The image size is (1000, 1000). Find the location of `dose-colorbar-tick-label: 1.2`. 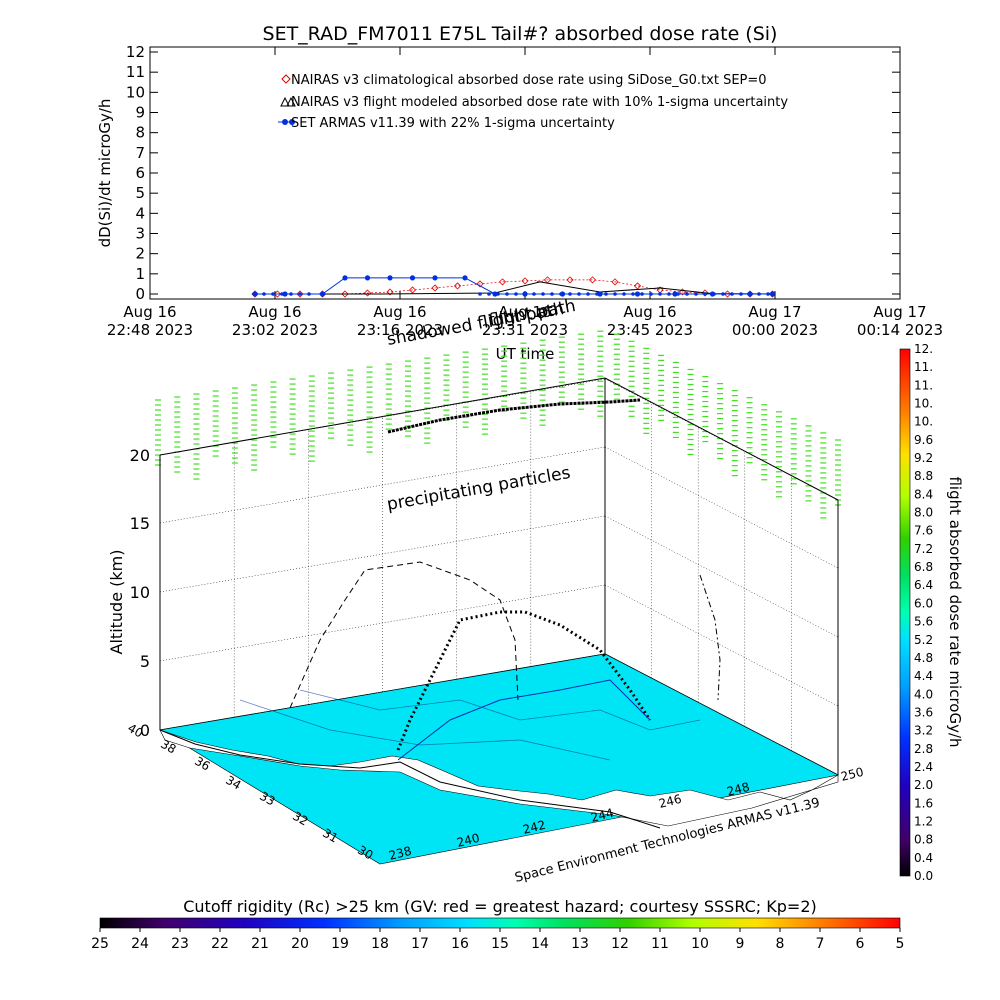

dose-colorbar-tick-label: 1.2 is located at coordinates (923, 821).